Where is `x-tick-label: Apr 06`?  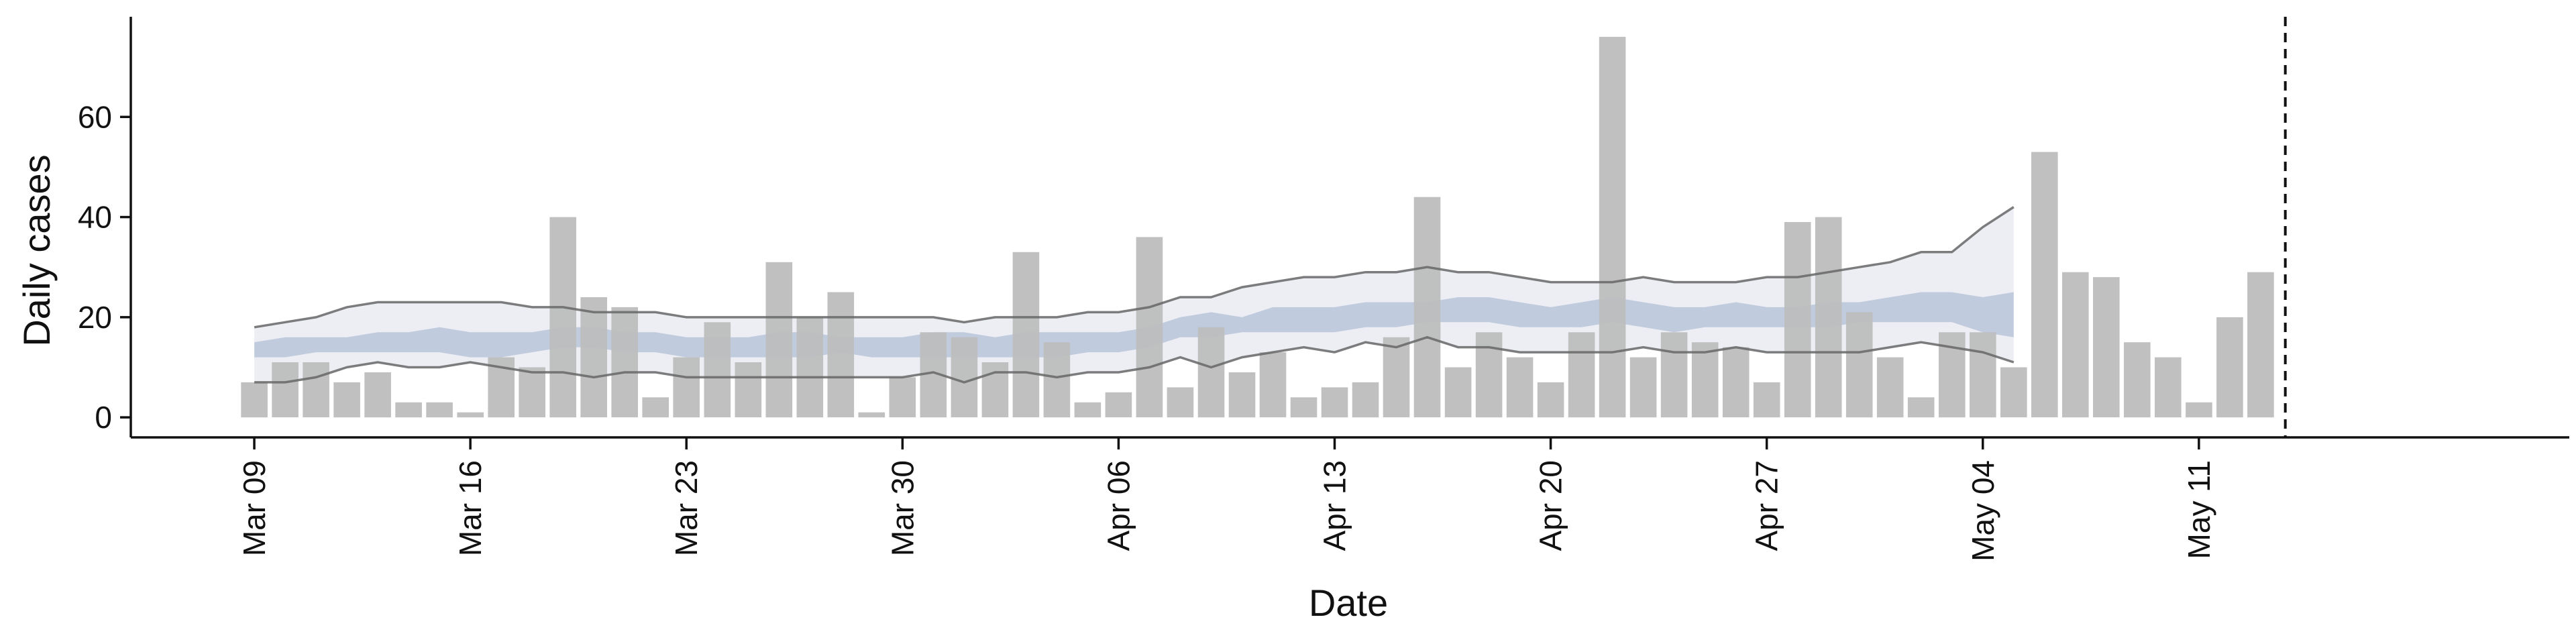
x-tick-label: Apr 06 is located at coordinates (1118, 505).